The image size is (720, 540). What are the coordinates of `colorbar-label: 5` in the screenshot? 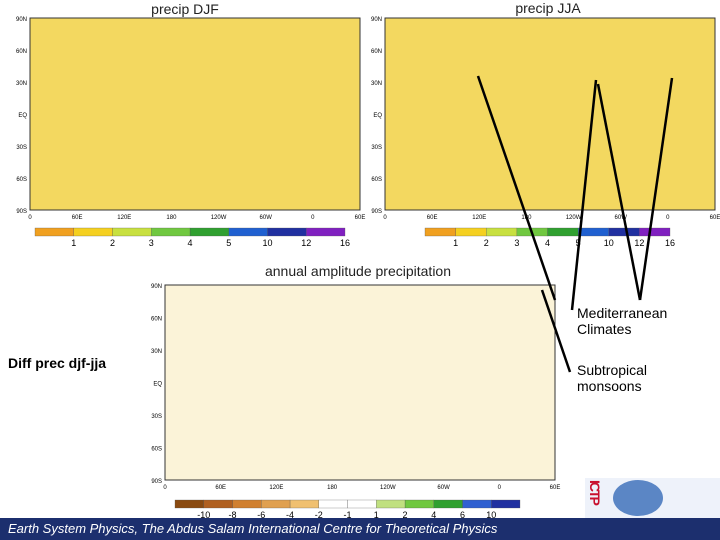 It's located at (228, 243).